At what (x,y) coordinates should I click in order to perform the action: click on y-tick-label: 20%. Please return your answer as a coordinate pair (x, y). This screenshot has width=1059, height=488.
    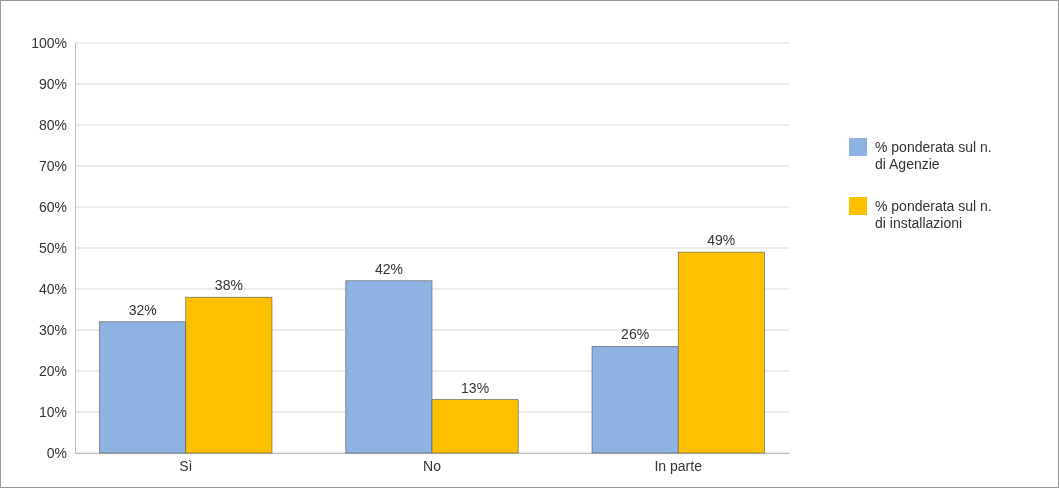
    Looking at the image, I should click on (52, 370).